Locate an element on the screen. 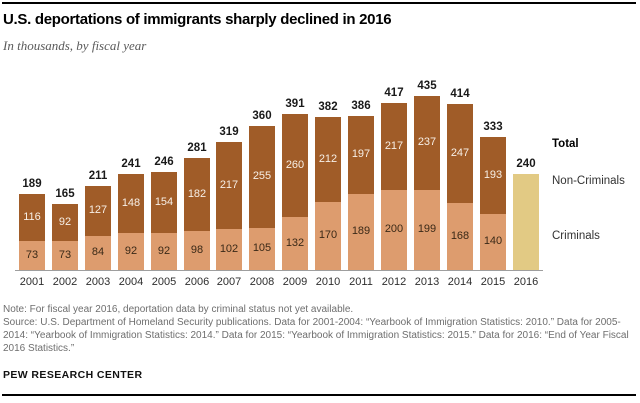 The height and width of the screenshot is (403, 640). x-tick-label-2007: 2007 is located at coordinates (229, 282).